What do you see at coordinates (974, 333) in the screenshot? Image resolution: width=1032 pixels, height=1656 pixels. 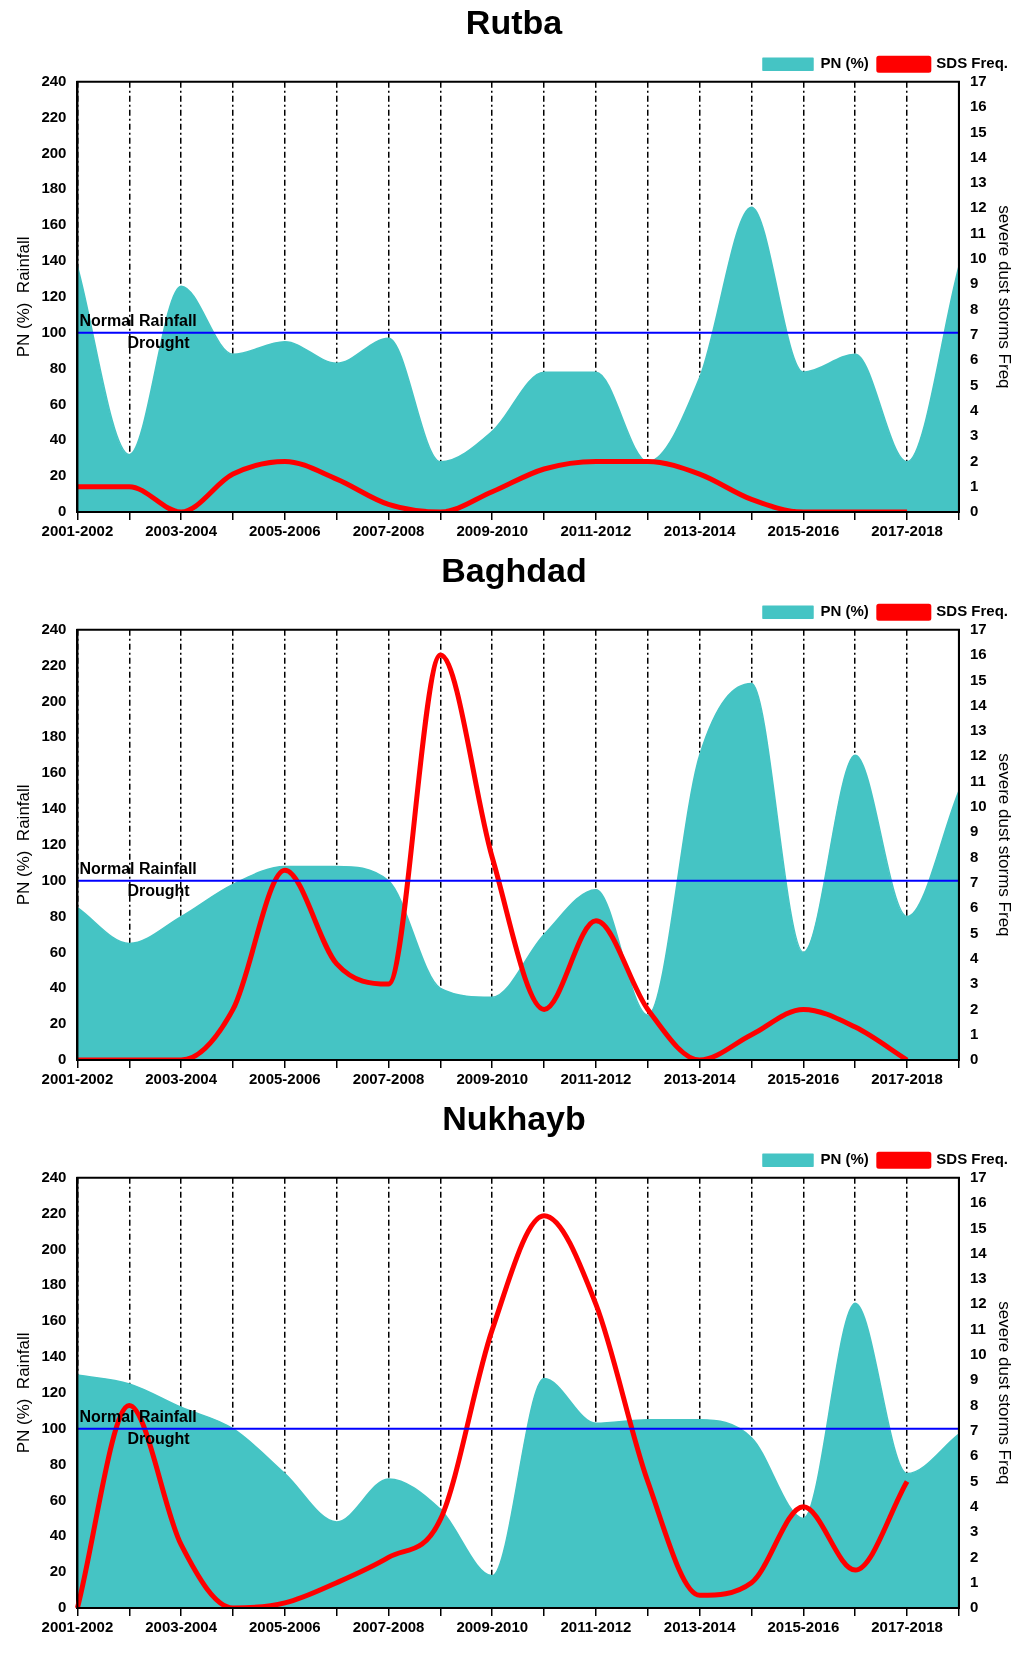 I see `y2-tick-label: 7` at bounding box center [974, 333].